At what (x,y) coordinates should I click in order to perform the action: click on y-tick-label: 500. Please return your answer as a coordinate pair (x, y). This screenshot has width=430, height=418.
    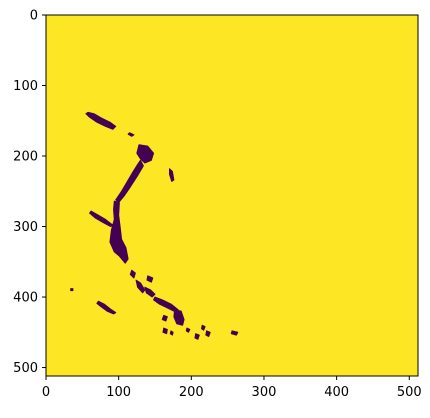
    Looking at the image, I should click on (25, 368).